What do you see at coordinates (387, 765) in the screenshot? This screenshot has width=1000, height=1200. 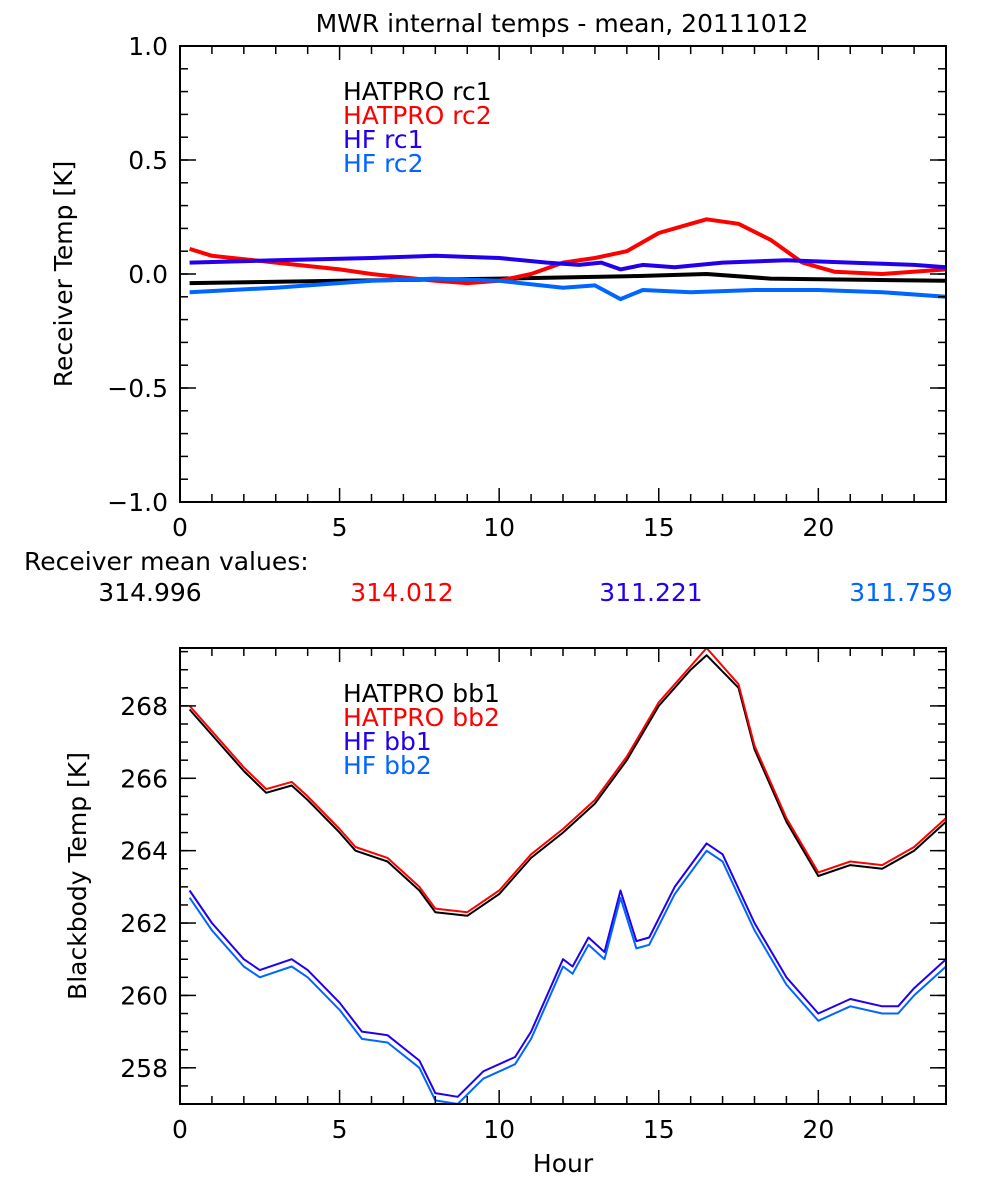 I see `legend-entry: HF bb2` at bounding box center [387, 765].